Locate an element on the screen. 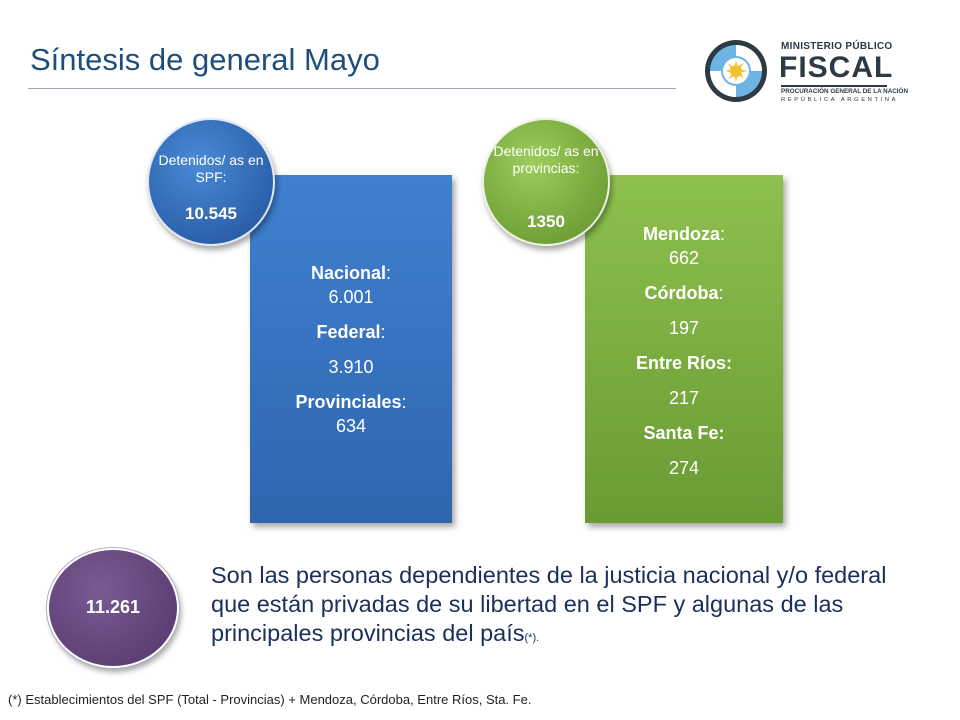 Image resolution: width=960 pixels, height=720 pixels. circle-value: 1350 is located at coordinates (546, 221).